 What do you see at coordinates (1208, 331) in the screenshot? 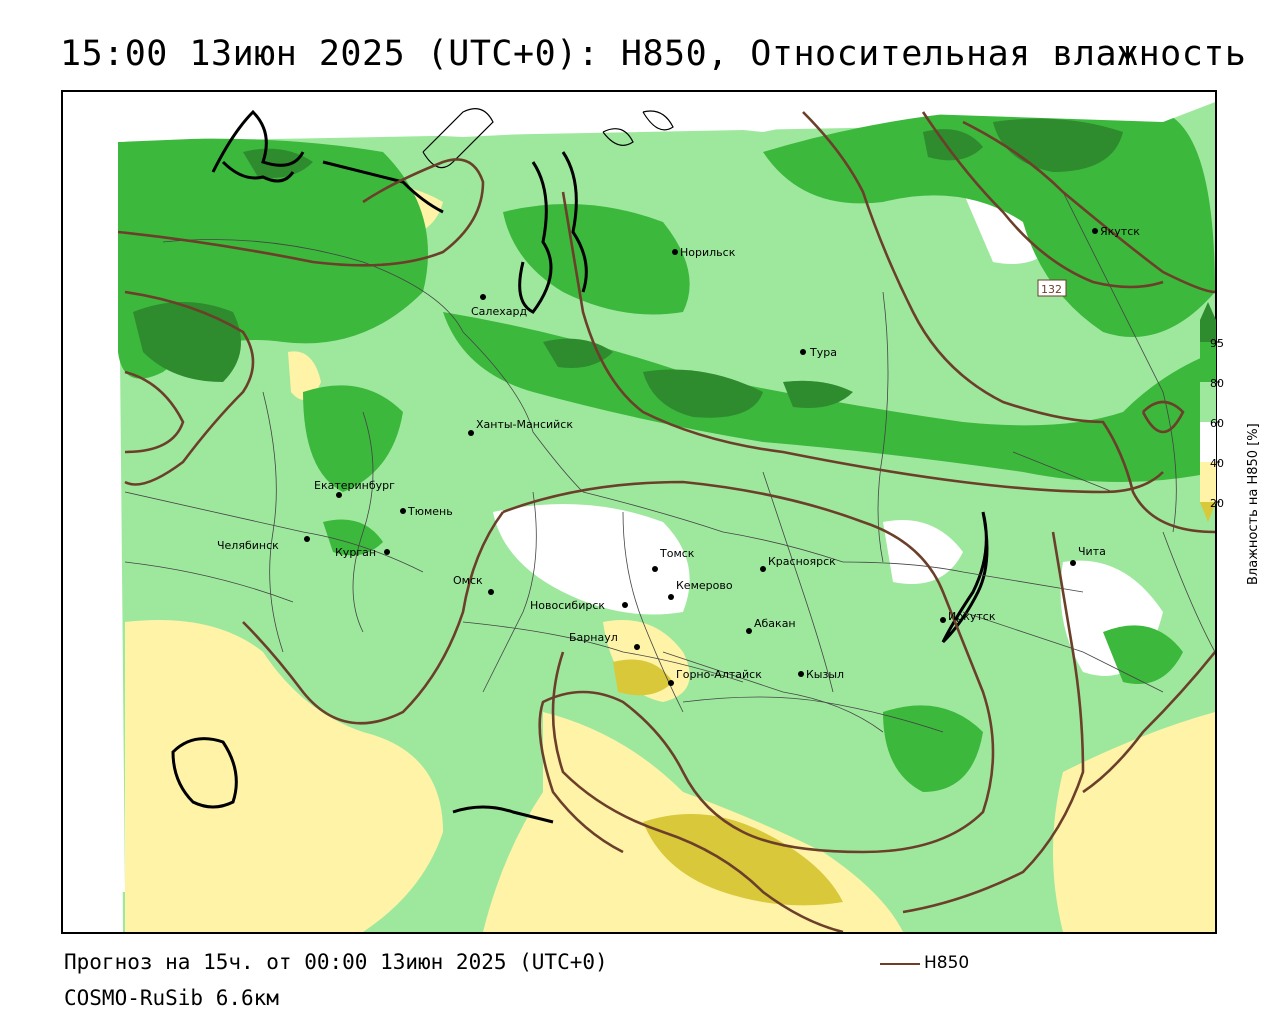
I see `colorbar-above95` at bounding box center [1208, 331].